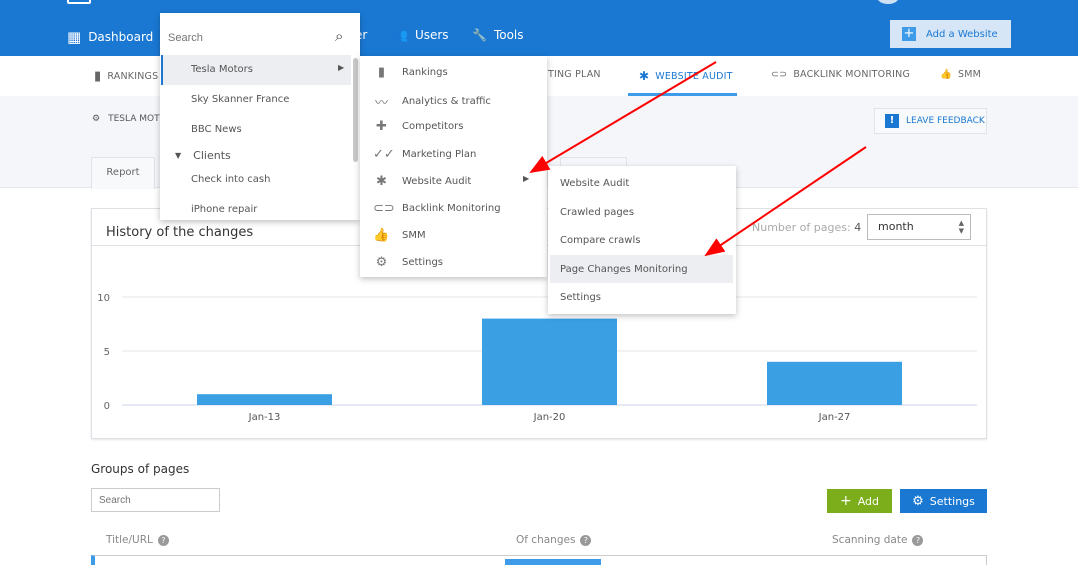  Describe the element at coordinates (126, 76) in the screenshot. I see `subnav-rankings: ▮ RANKINGS` at that location.